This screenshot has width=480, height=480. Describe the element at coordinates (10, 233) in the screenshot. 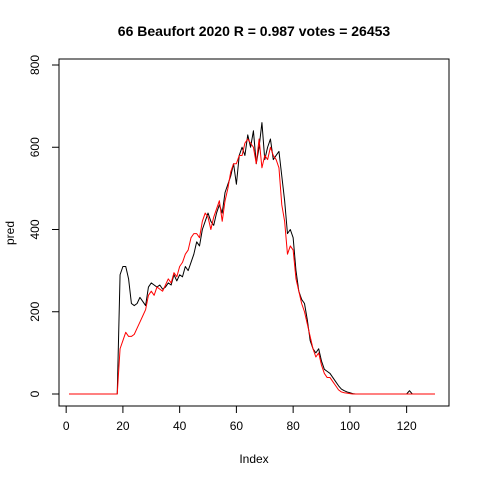

I see `y-axis-label: pred` at that location.